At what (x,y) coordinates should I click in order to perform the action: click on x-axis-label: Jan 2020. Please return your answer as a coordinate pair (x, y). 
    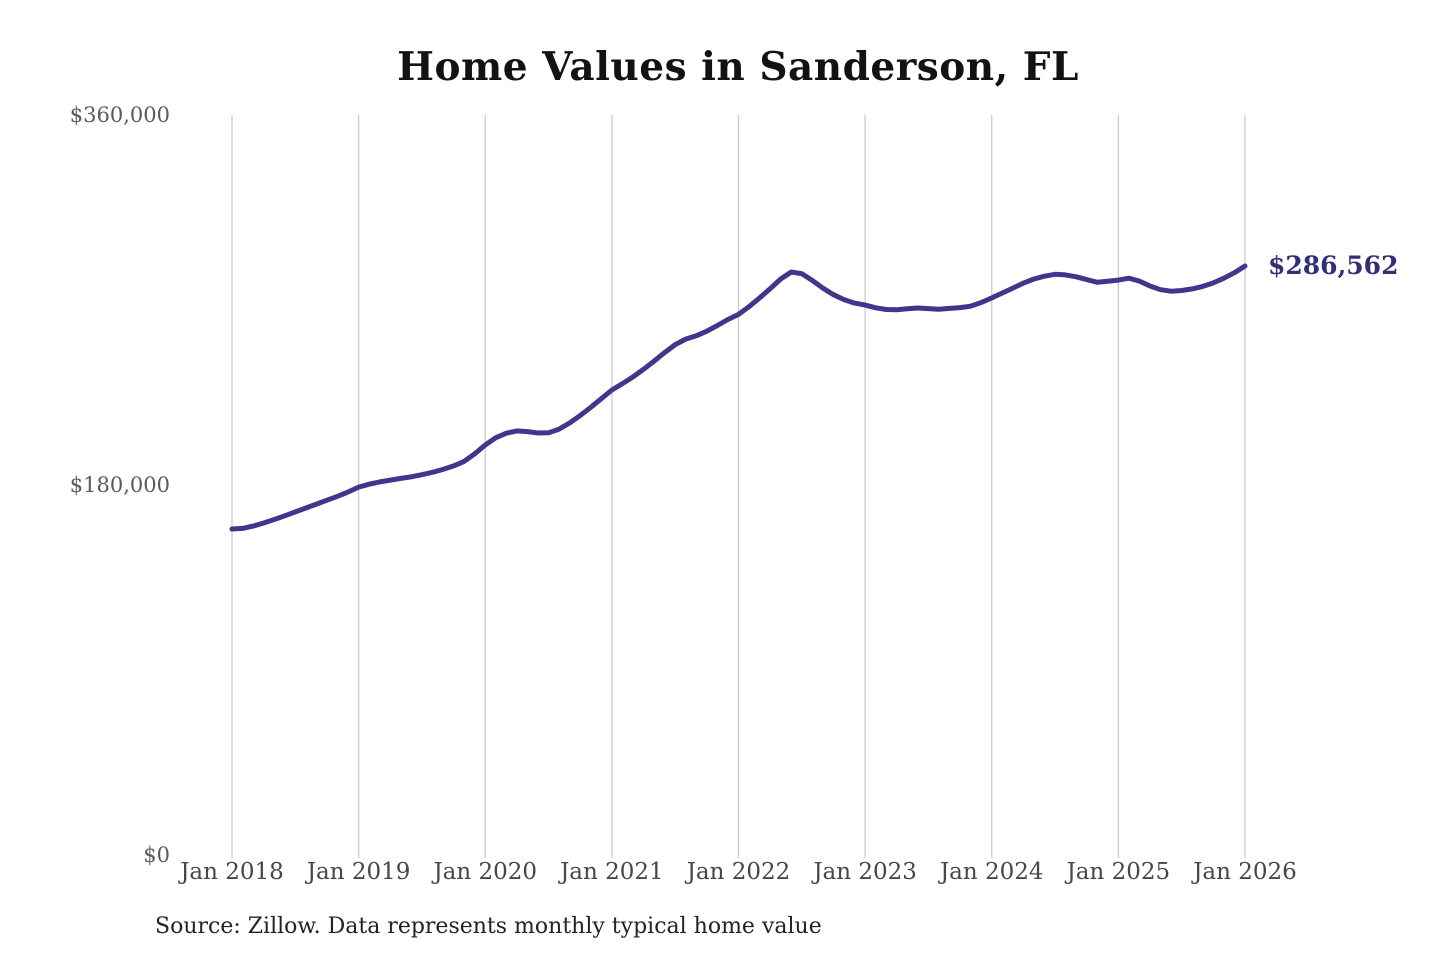
    Looking at the image, I should click on (485, 872).